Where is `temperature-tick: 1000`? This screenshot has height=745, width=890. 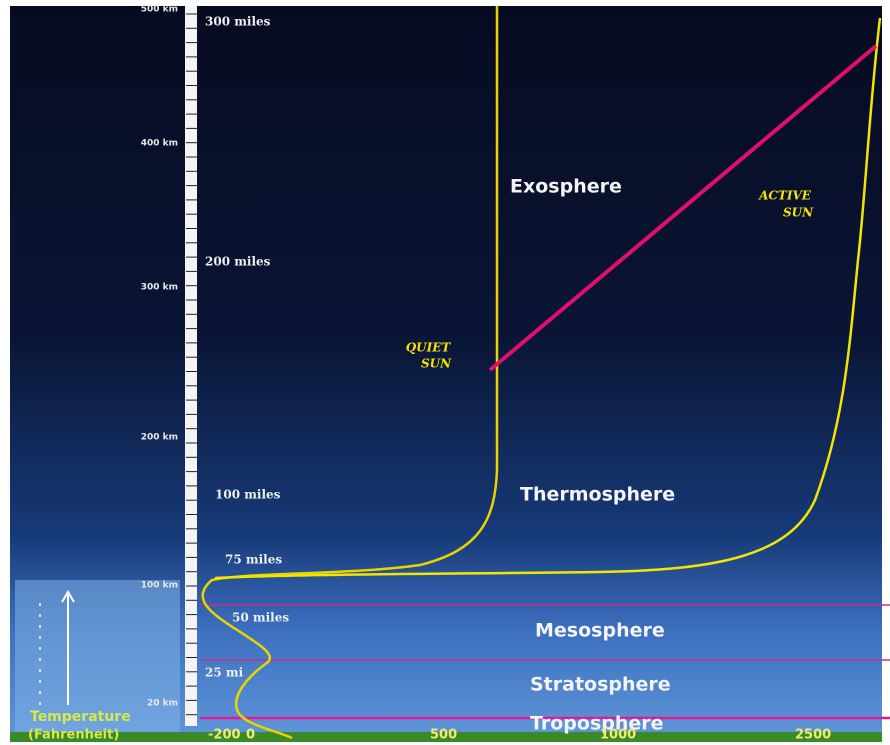
temperature-tick: 1000 is located at coordinates (618, 735).